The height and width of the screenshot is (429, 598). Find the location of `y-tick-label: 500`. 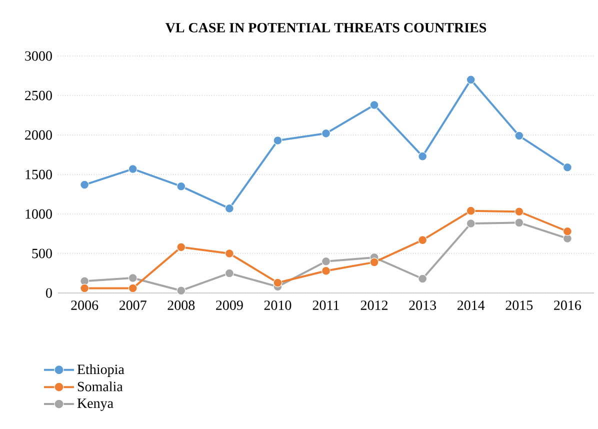

y-tick-label: 500 is located at coordinates (42, 253).